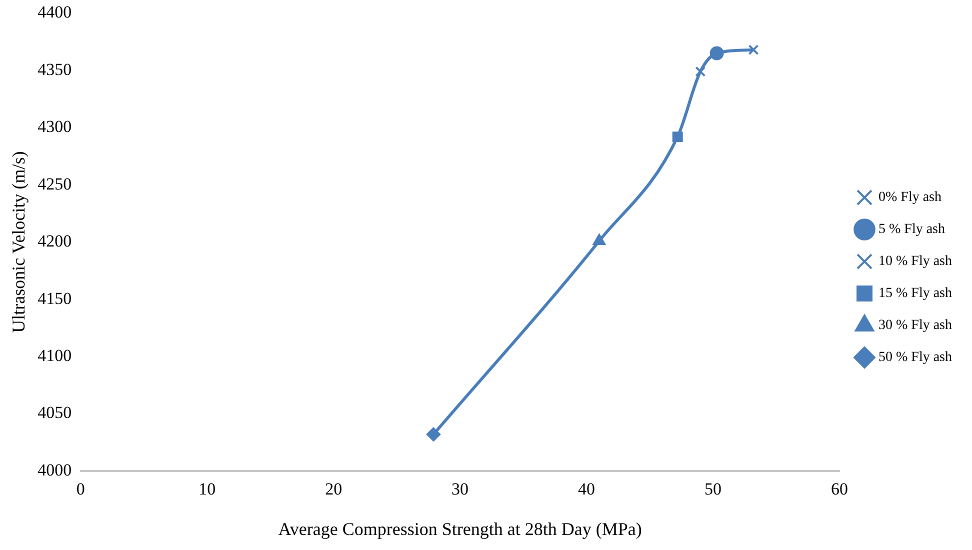  Describe the element at coordinates (55, 69) in the screenshot. I see `y-tick-label: 4350` at that location.